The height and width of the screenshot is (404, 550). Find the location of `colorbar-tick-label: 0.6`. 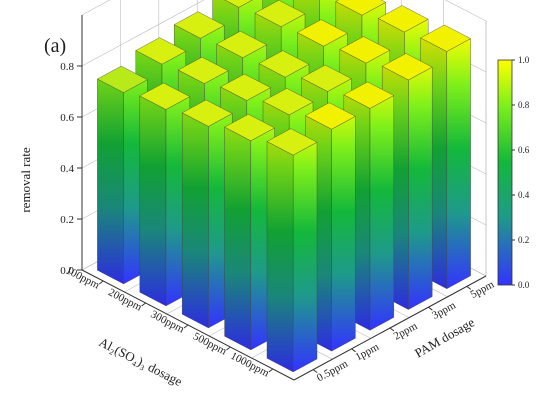

colorbar-tick-label: 0.6 is located at coordinates (524, 150).